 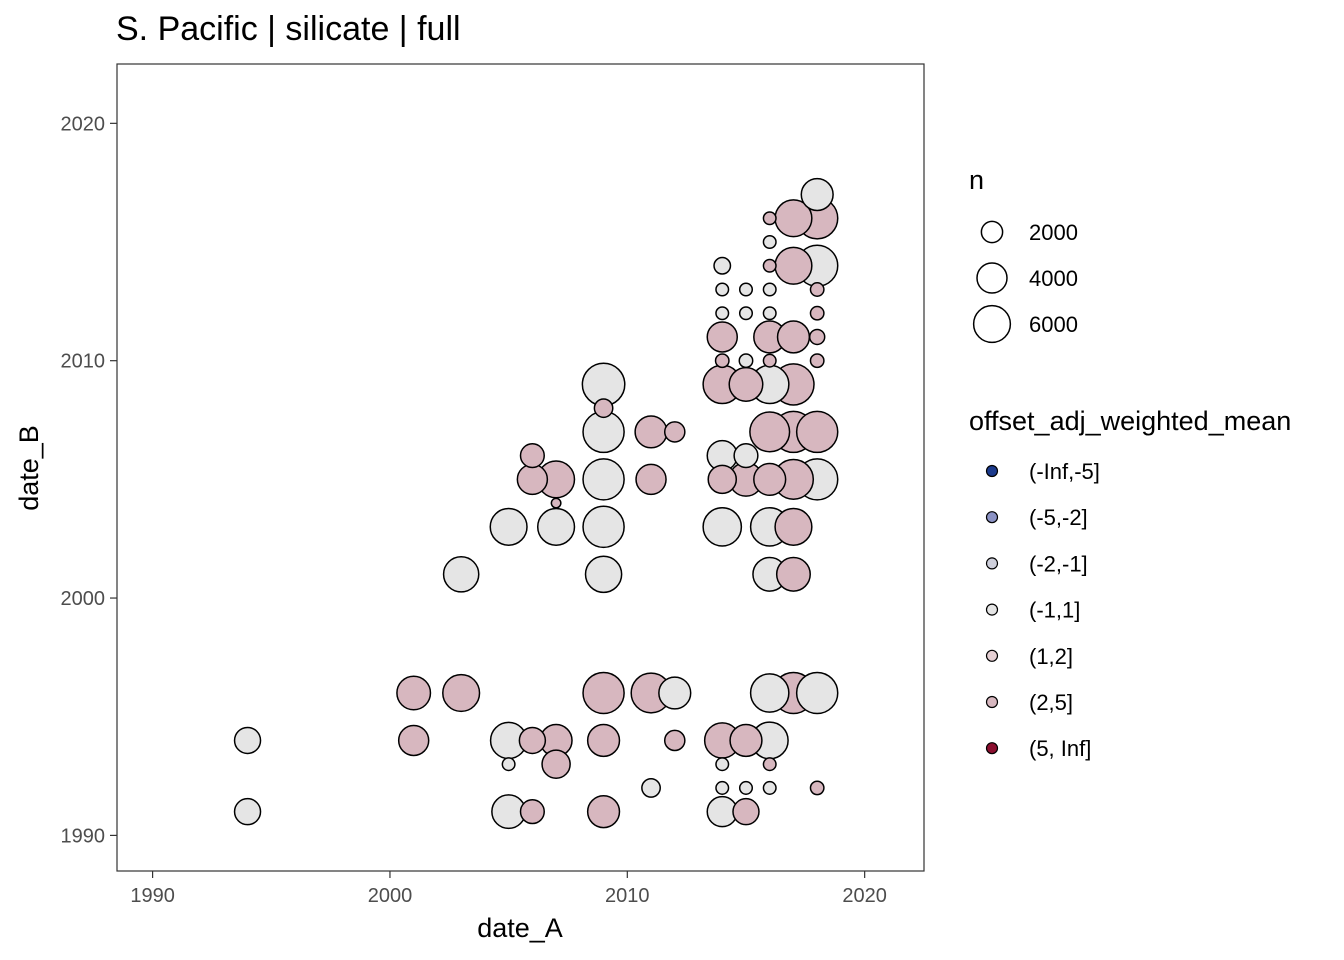 What do you see at coordinates (864, 896) in the screenshot?
I see `x-tick-label: 2020` at bounding box center [864, 896].